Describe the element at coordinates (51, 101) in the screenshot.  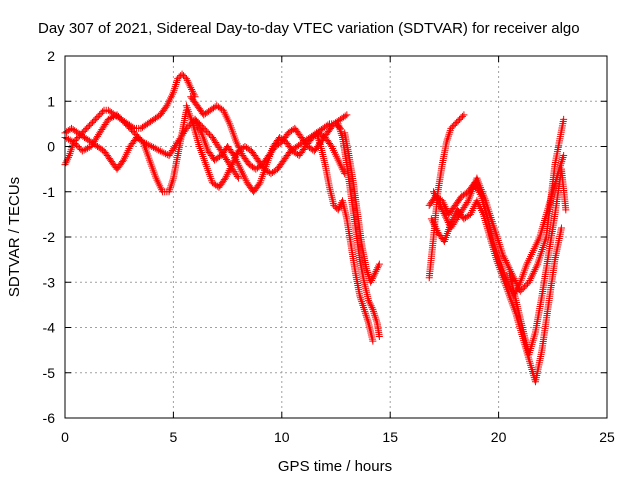
I see `y-tick-label: 1` at that location.